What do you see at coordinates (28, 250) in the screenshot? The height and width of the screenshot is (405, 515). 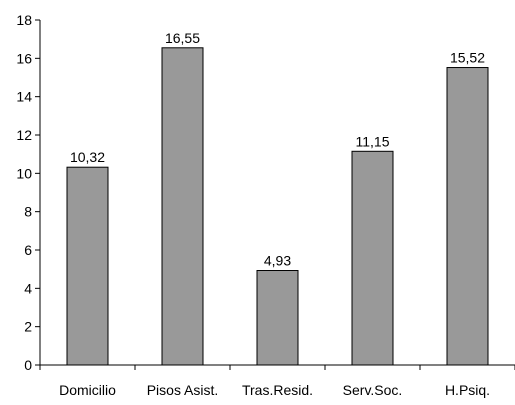 I see `y-tick-label: 6` at bounding box center [28, 250].